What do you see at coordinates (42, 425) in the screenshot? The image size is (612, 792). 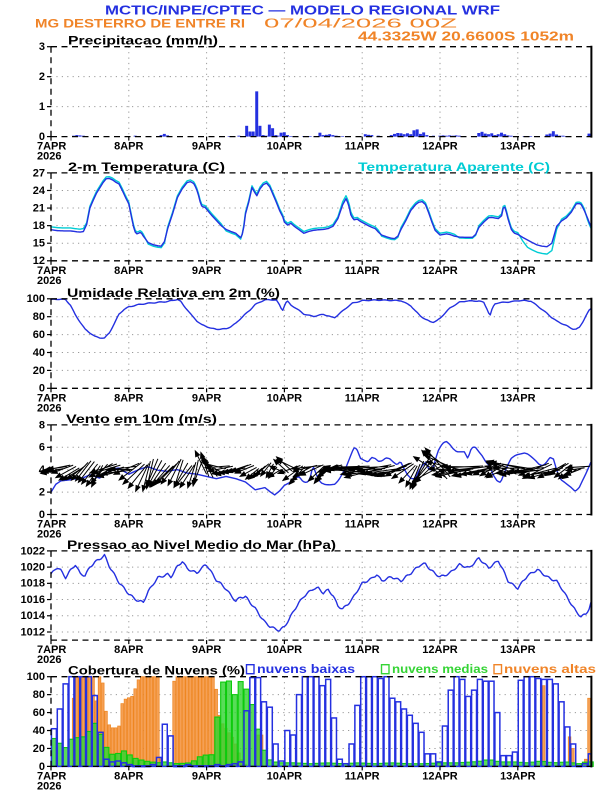 I see `svg-text: 8` at bounding box center [42, 425].